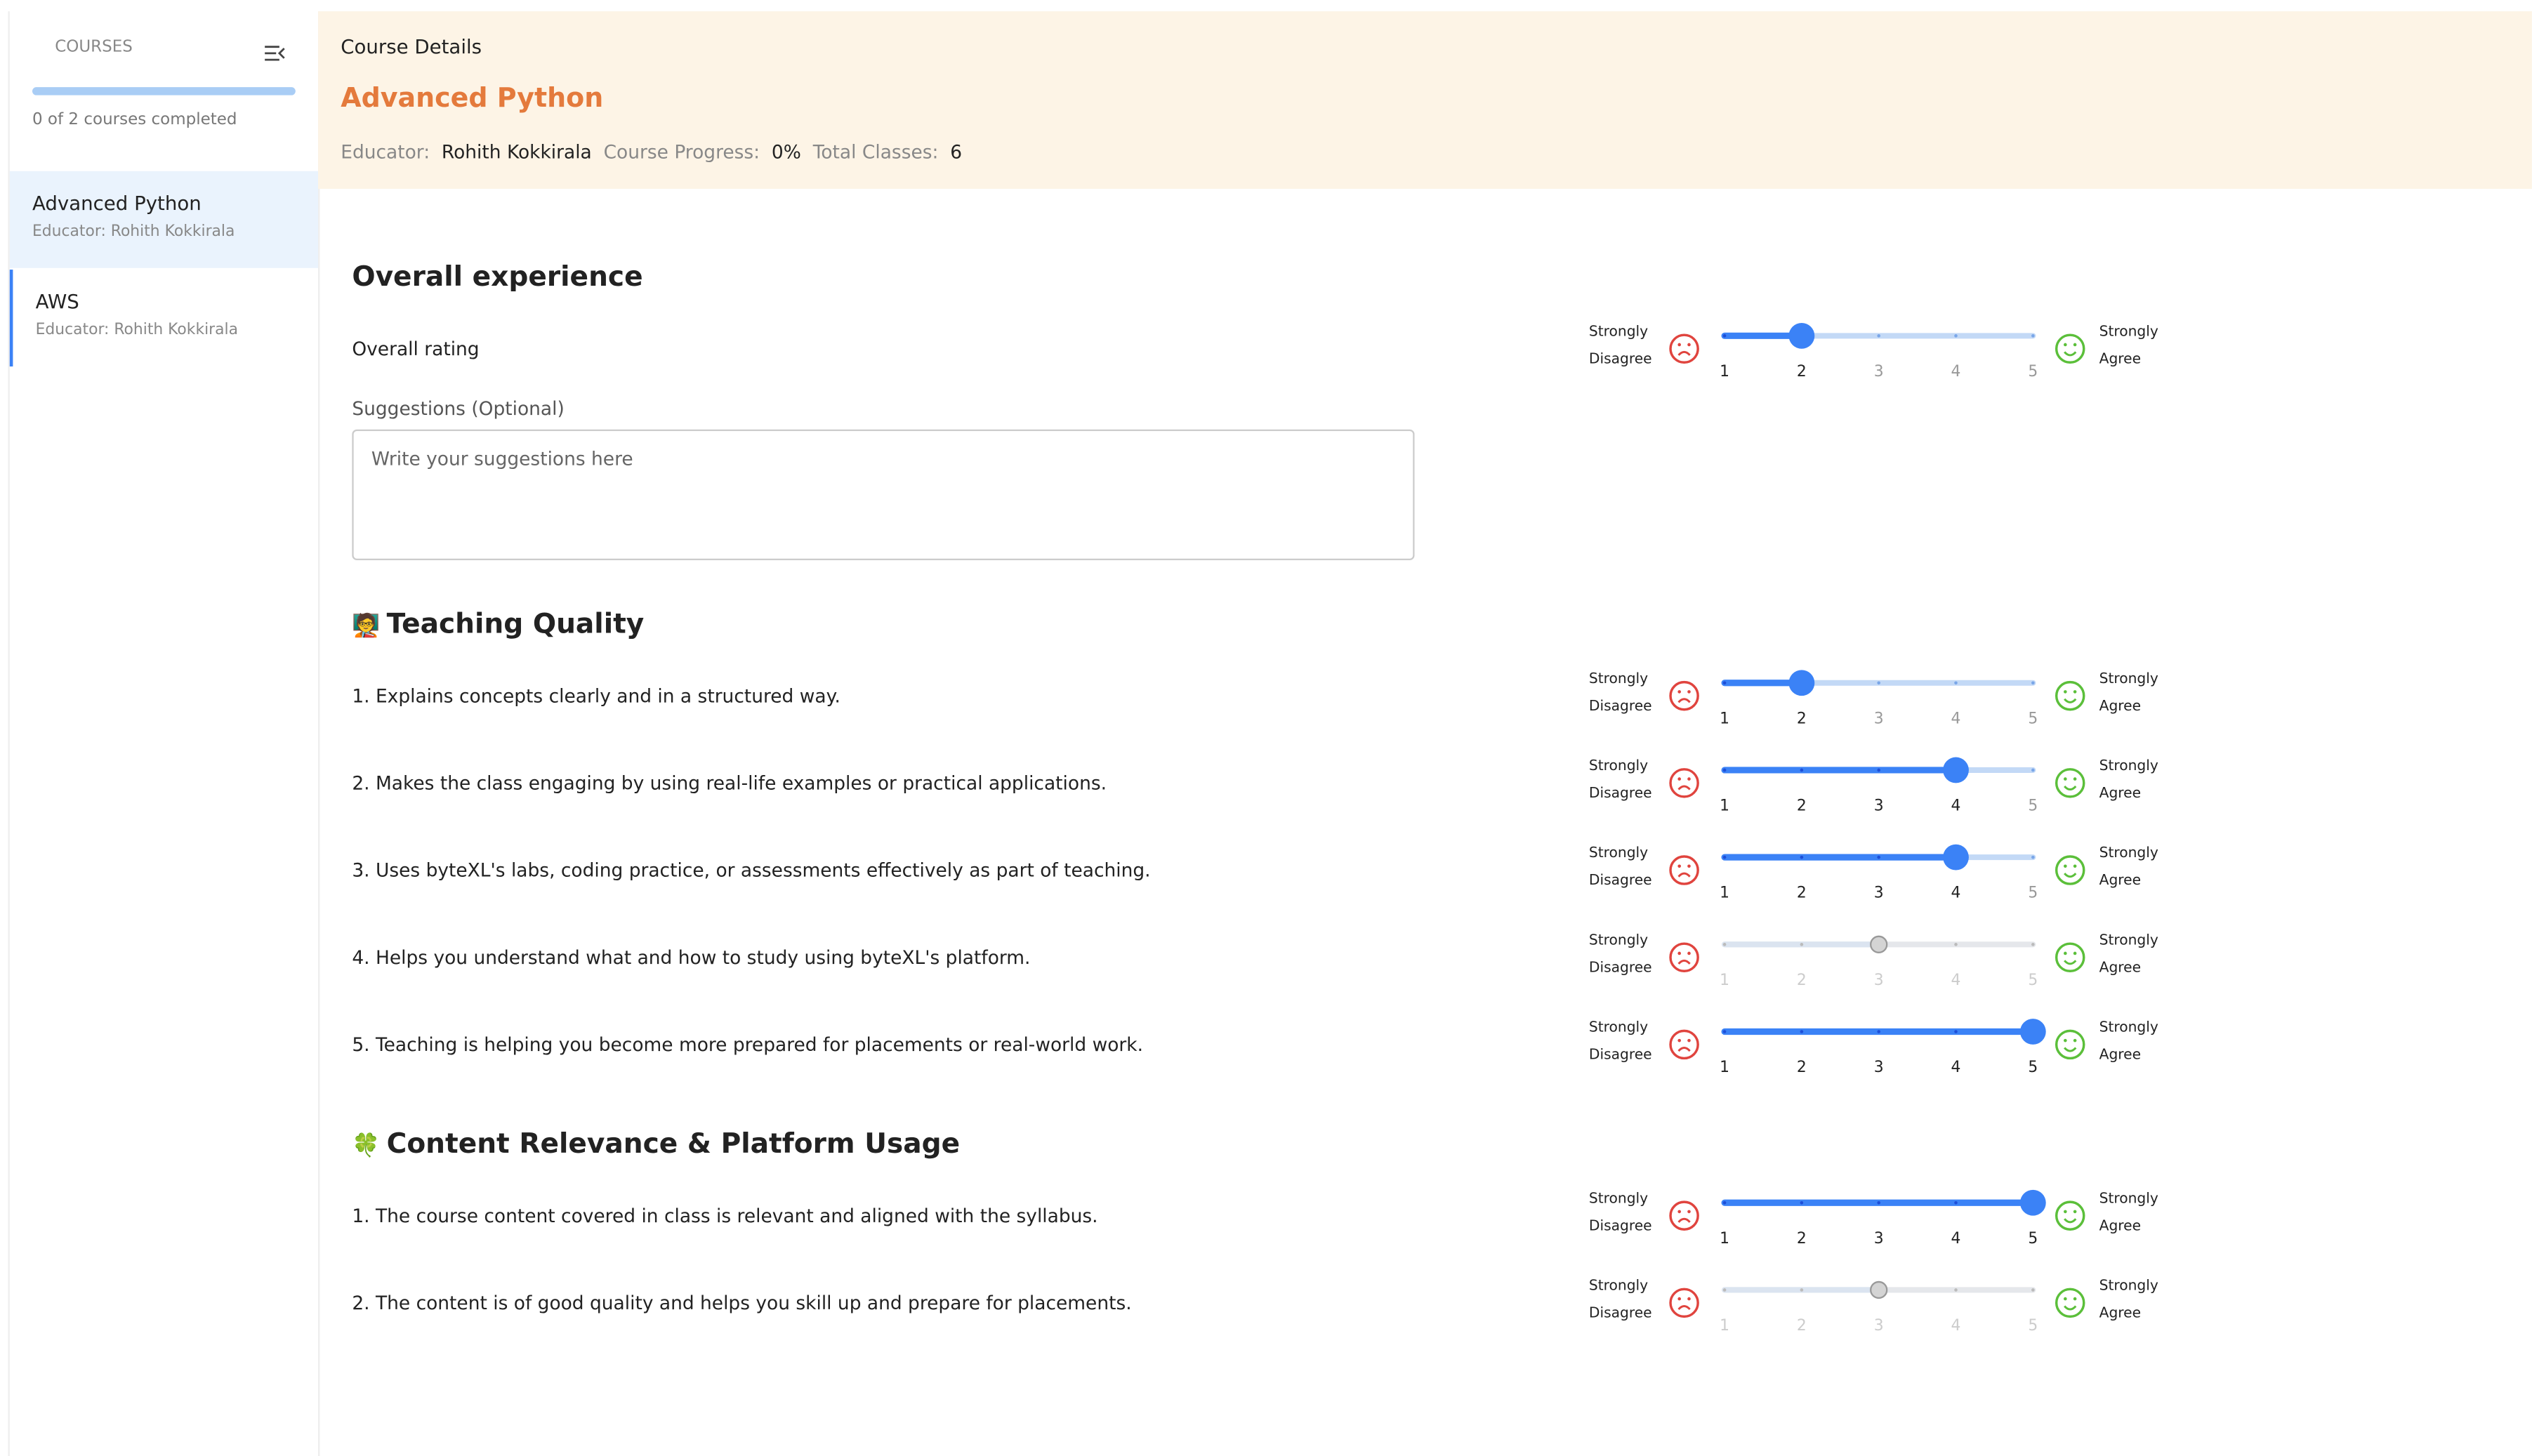 The width and height of the screenshot is (2532, 1456). Describe the element at coordinates (517, 152) in the screenshot. I see `meta-value: Rohith Kokkirala` at that location.